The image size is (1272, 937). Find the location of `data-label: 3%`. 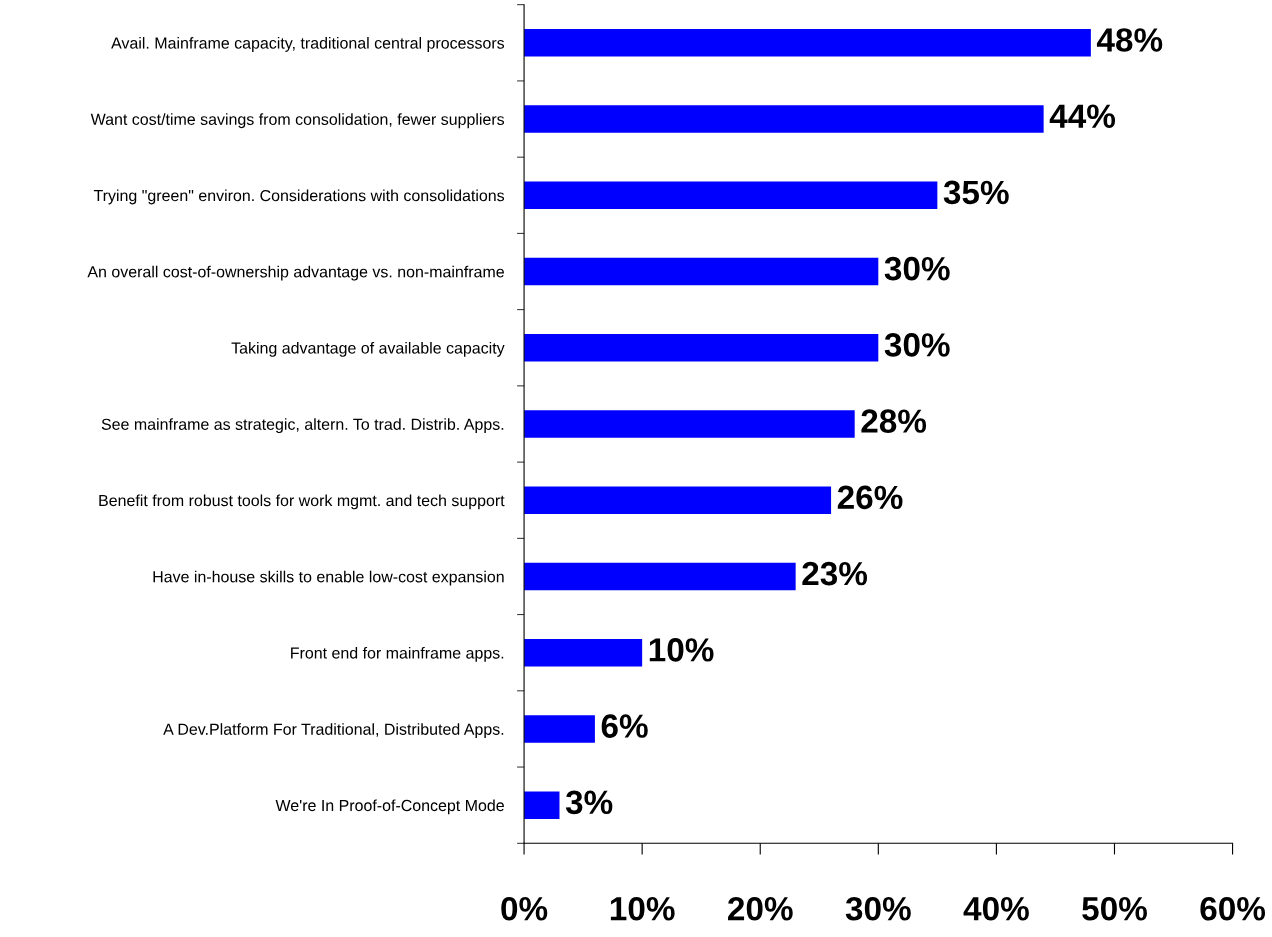

data-label: 3% is located at coordinates (589, 802).